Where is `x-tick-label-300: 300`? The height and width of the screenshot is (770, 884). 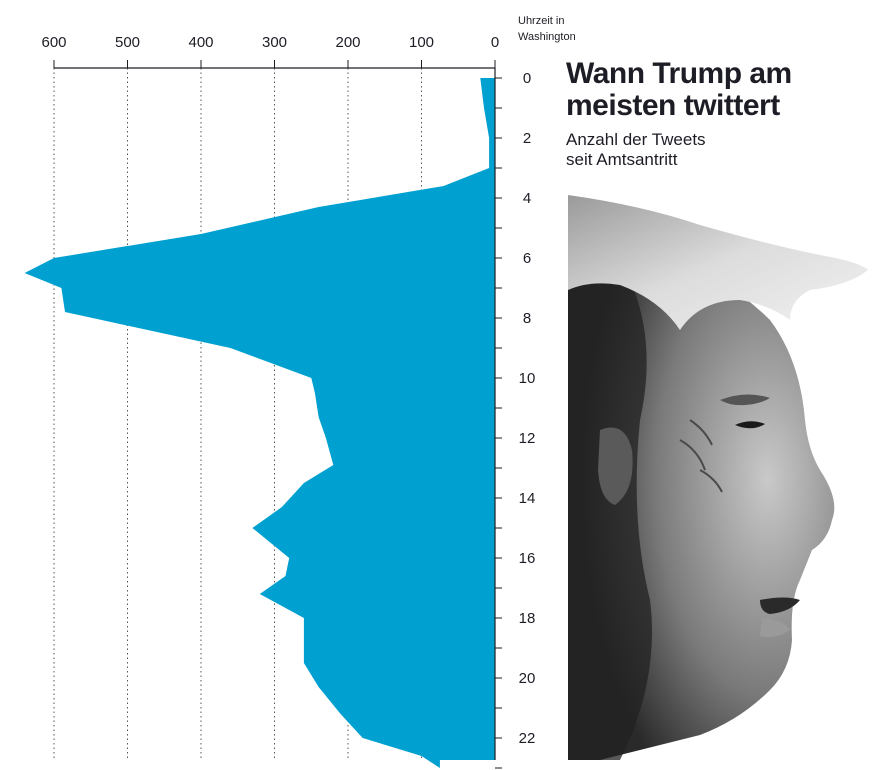 x-tick-label-300: 300 is located at coordinates (274, 42).